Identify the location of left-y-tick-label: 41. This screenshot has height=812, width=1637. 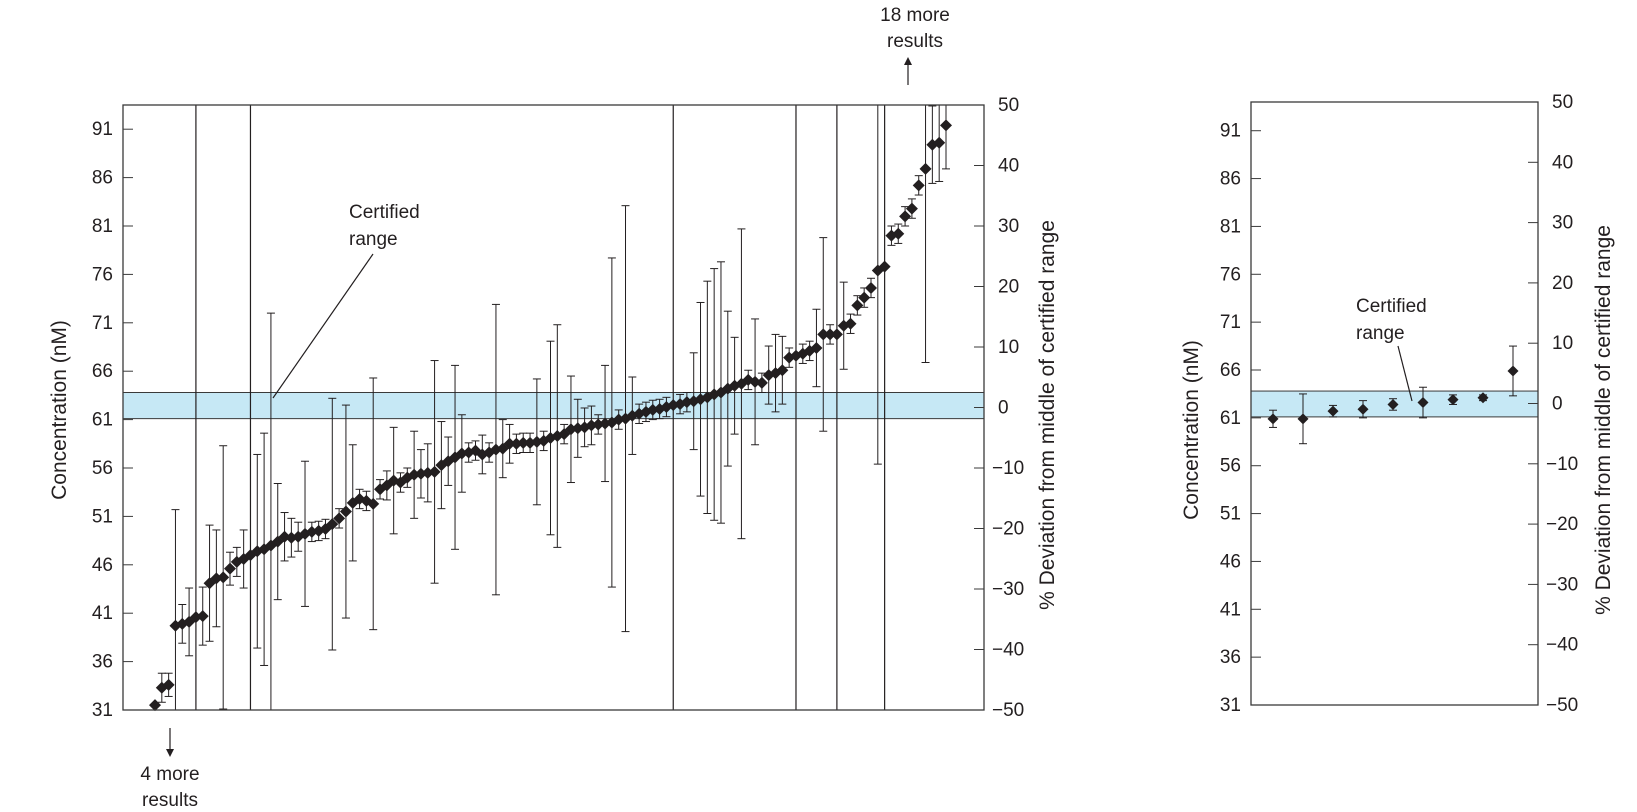
(102, 613).